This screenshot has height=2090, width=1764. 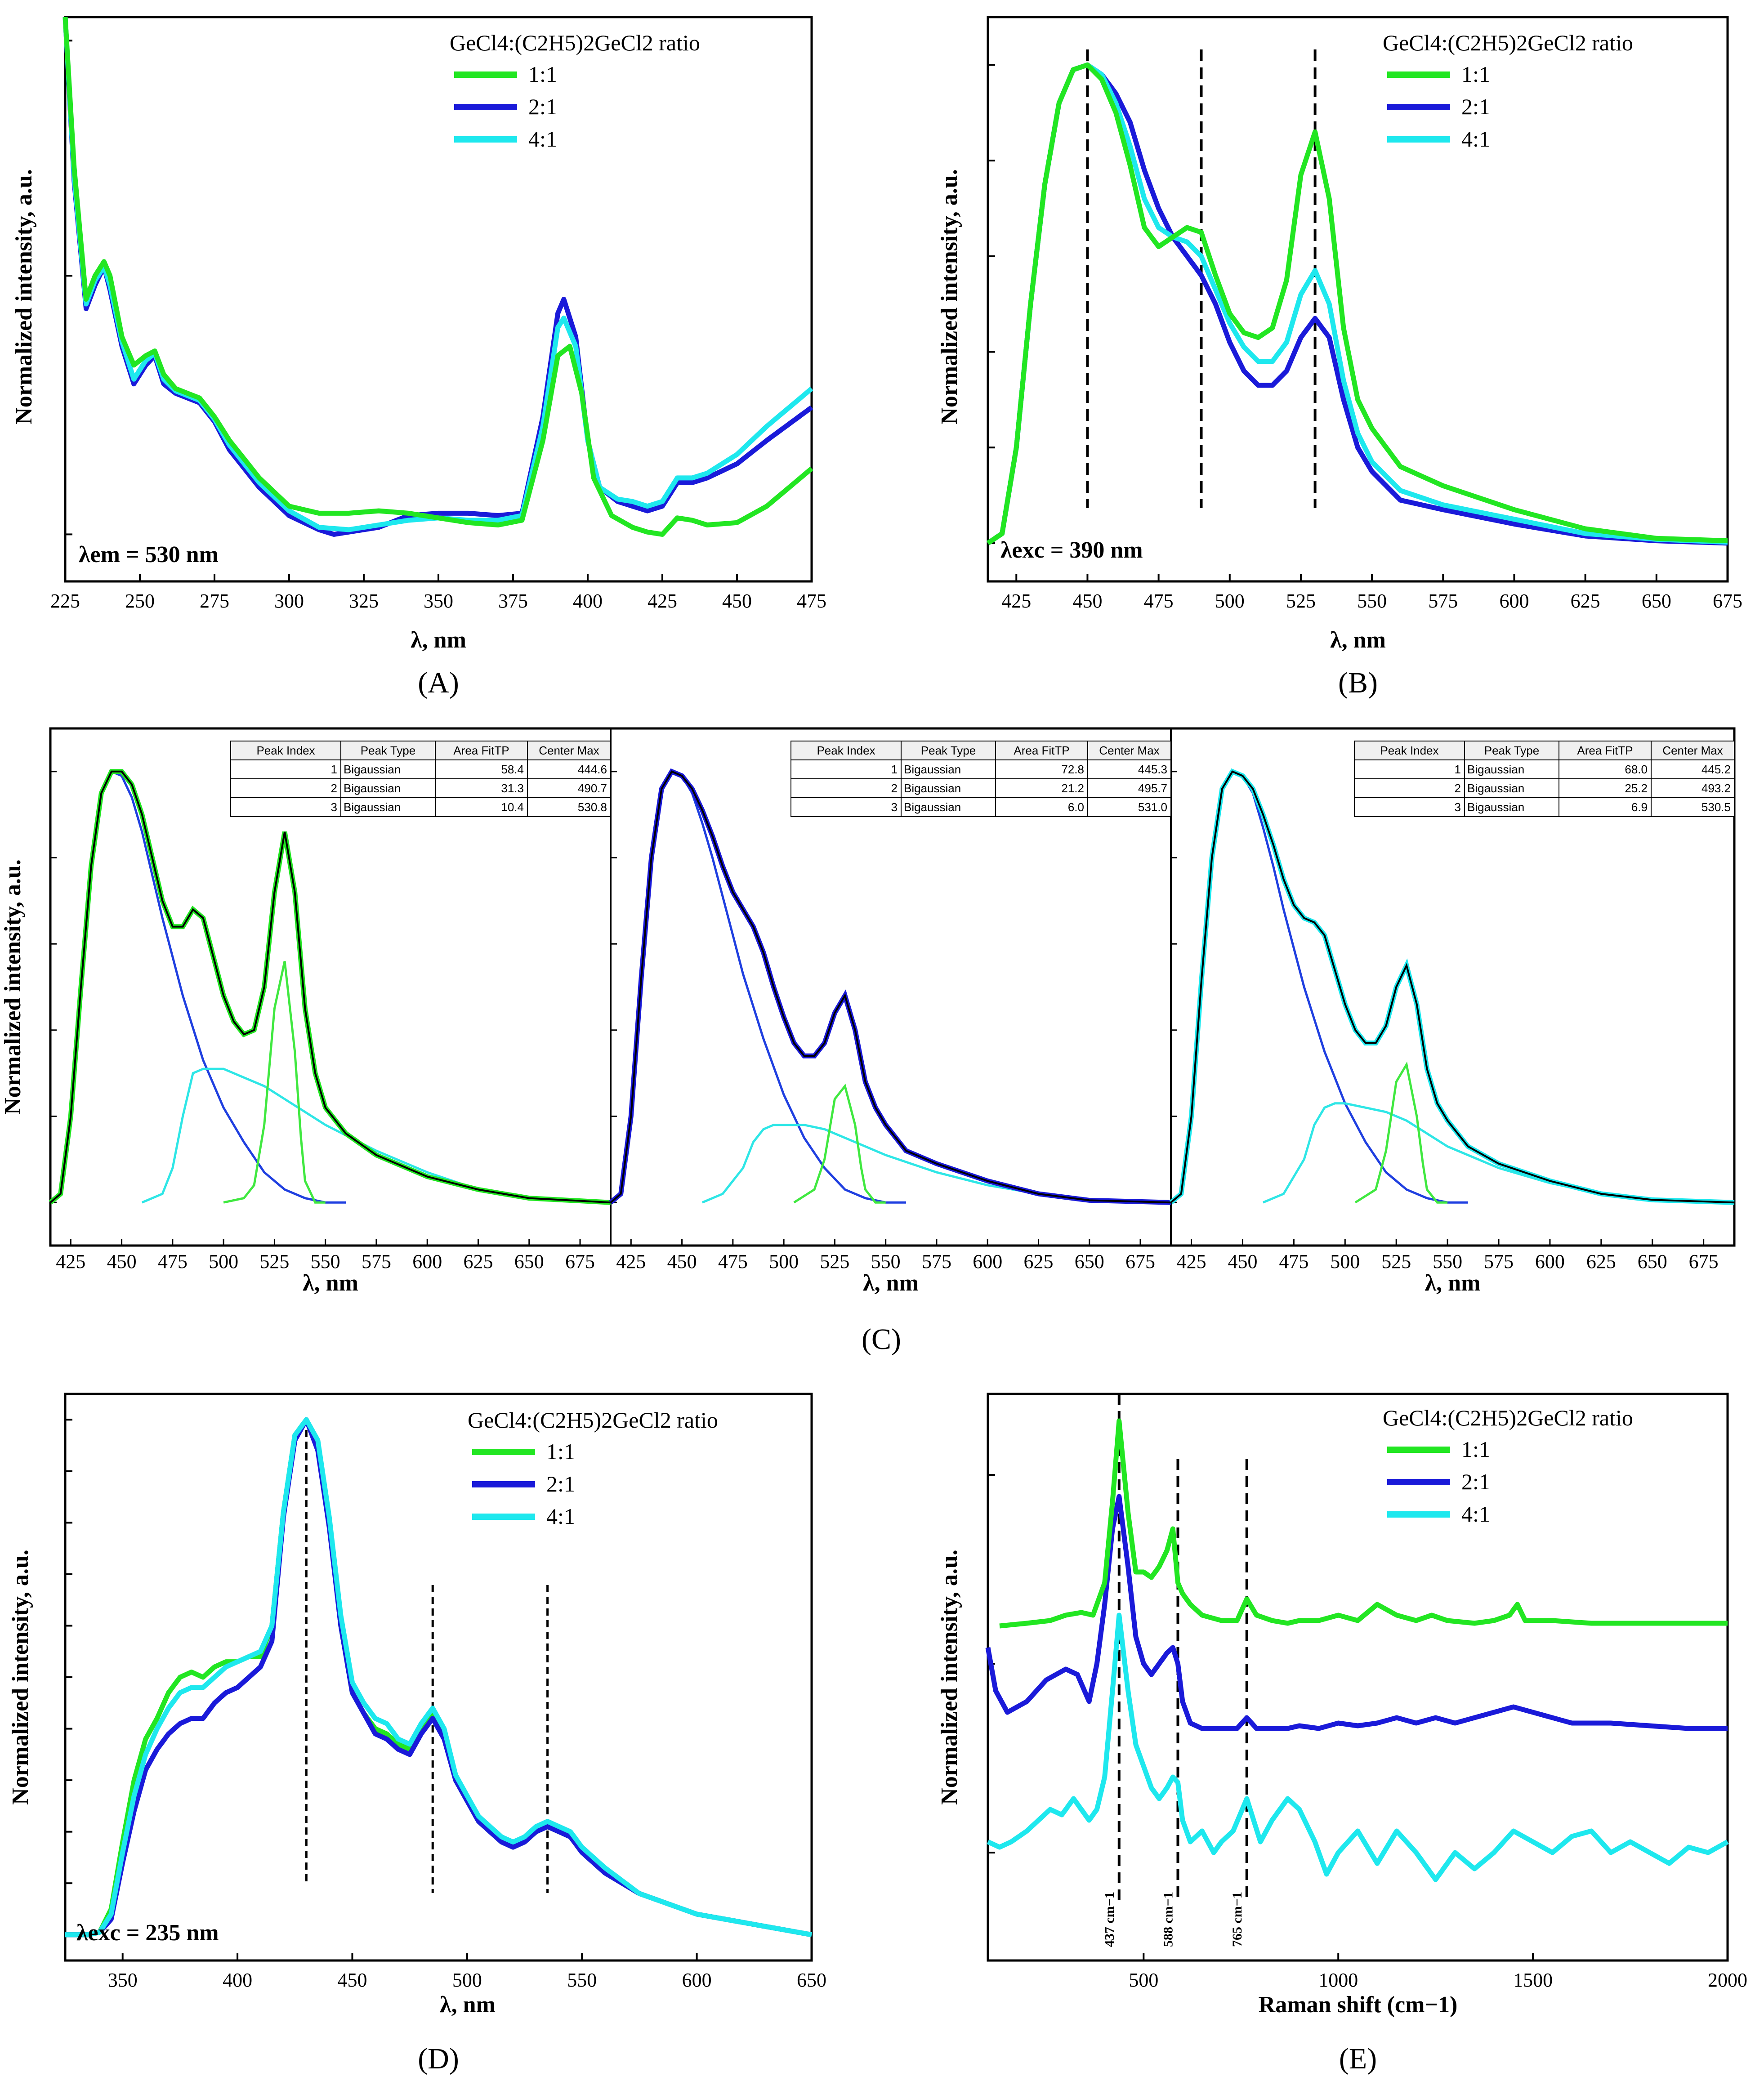 I want to click on panel-a-annotation: λem = 530 nm, so click(x=149, y=554).